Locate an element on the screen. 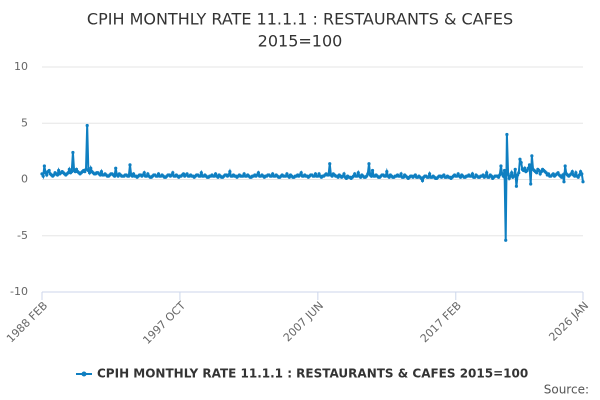 Image resolution: width=600 pixels, height=400 pixels. x-tick-label: 2017 FEB is located at coordinates (441, 322).